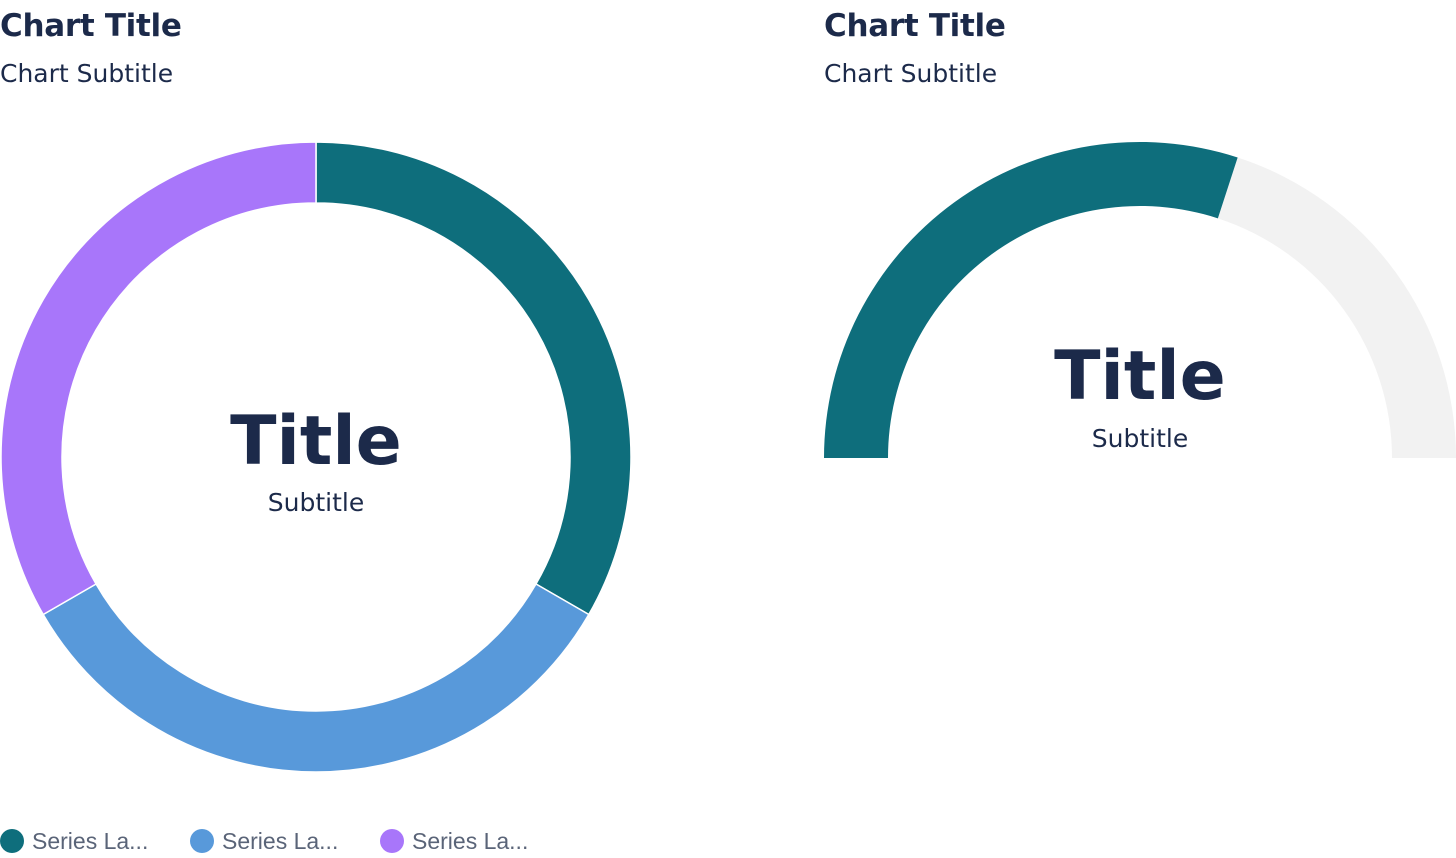 The height and width of the screenshot is (858, 1456). What do you see at coordinates (1140, 376) in the screenshot?
I see `gauge-center-title: Title` at bounding box center [1140, 376].